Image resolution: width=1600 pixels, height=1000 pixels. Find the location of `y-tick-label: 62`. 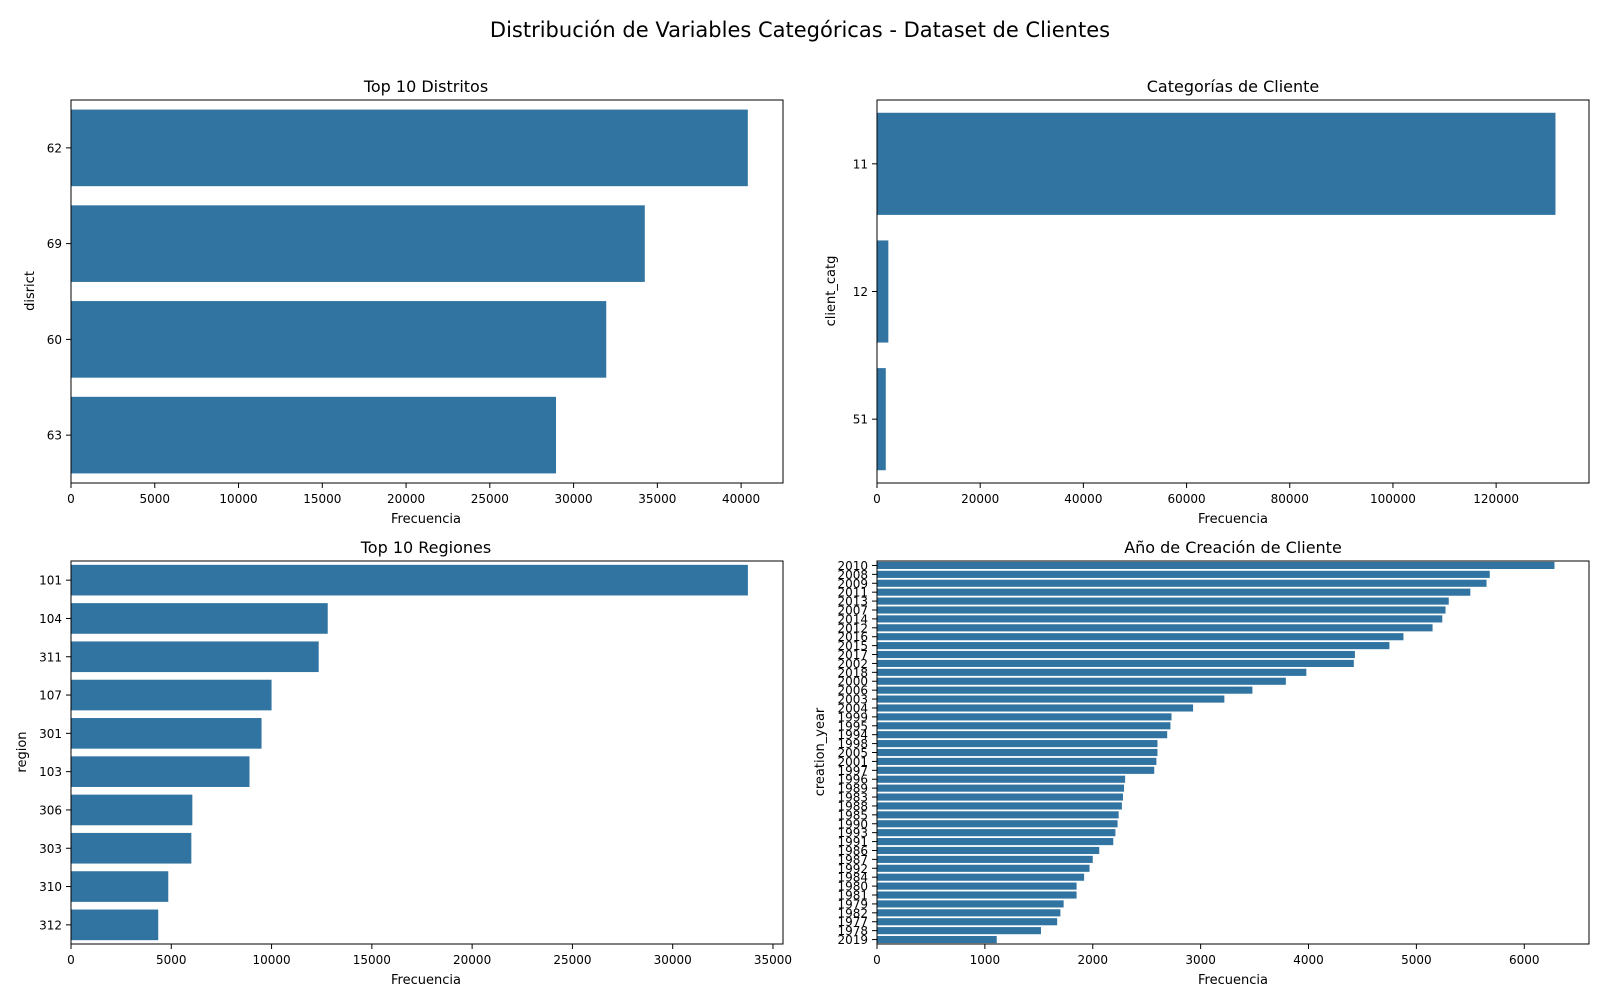

y-tick-label: 62 is located at coordinates (54, 148).